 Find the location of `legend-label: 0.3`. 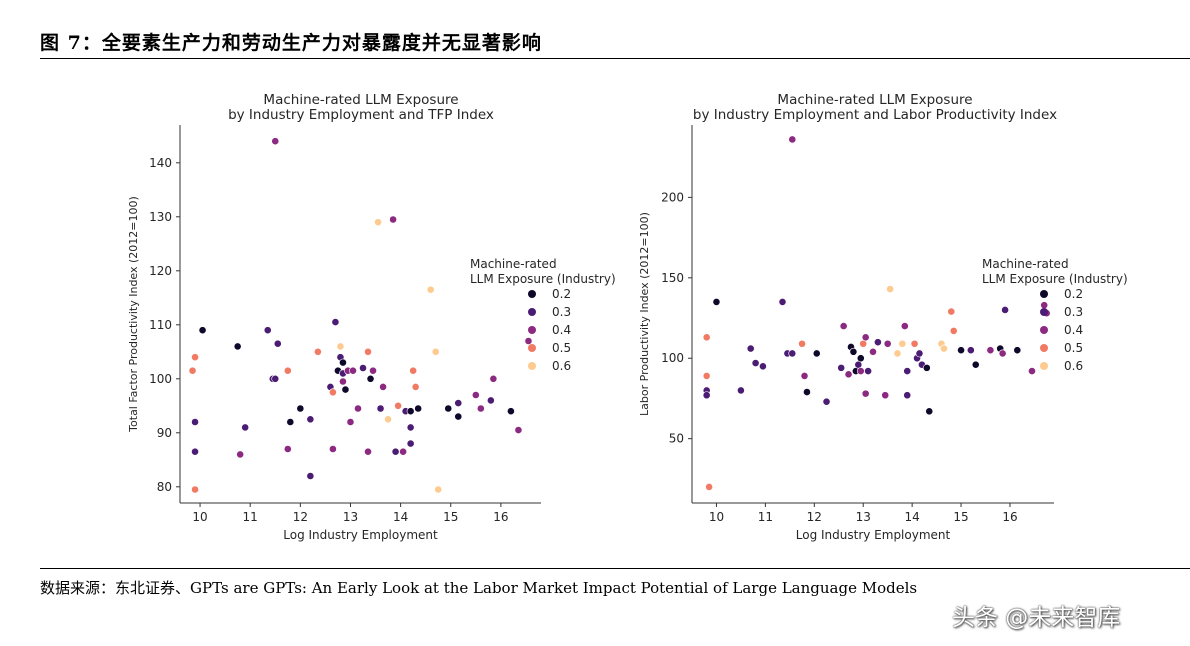

legend-label: 0.3 is located at coordinates (561, 312).